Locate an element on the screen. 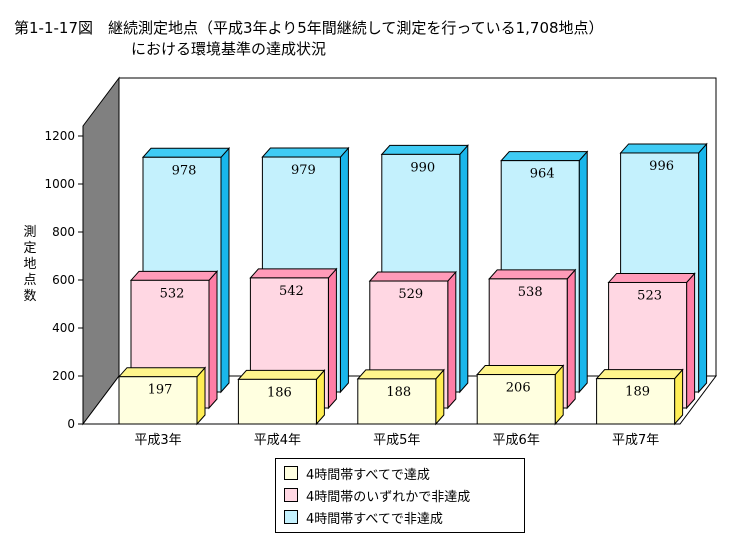 This screenshot has width=742, height=560. x-tick-label: 平成4年 is located at coordinates (277, 440).